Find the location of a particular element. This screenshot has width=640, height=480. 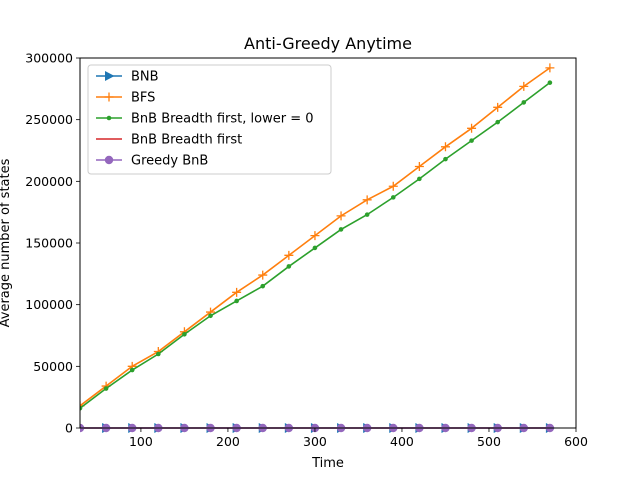

y-tick-label: 100000 is located at coordinates (49, 304).